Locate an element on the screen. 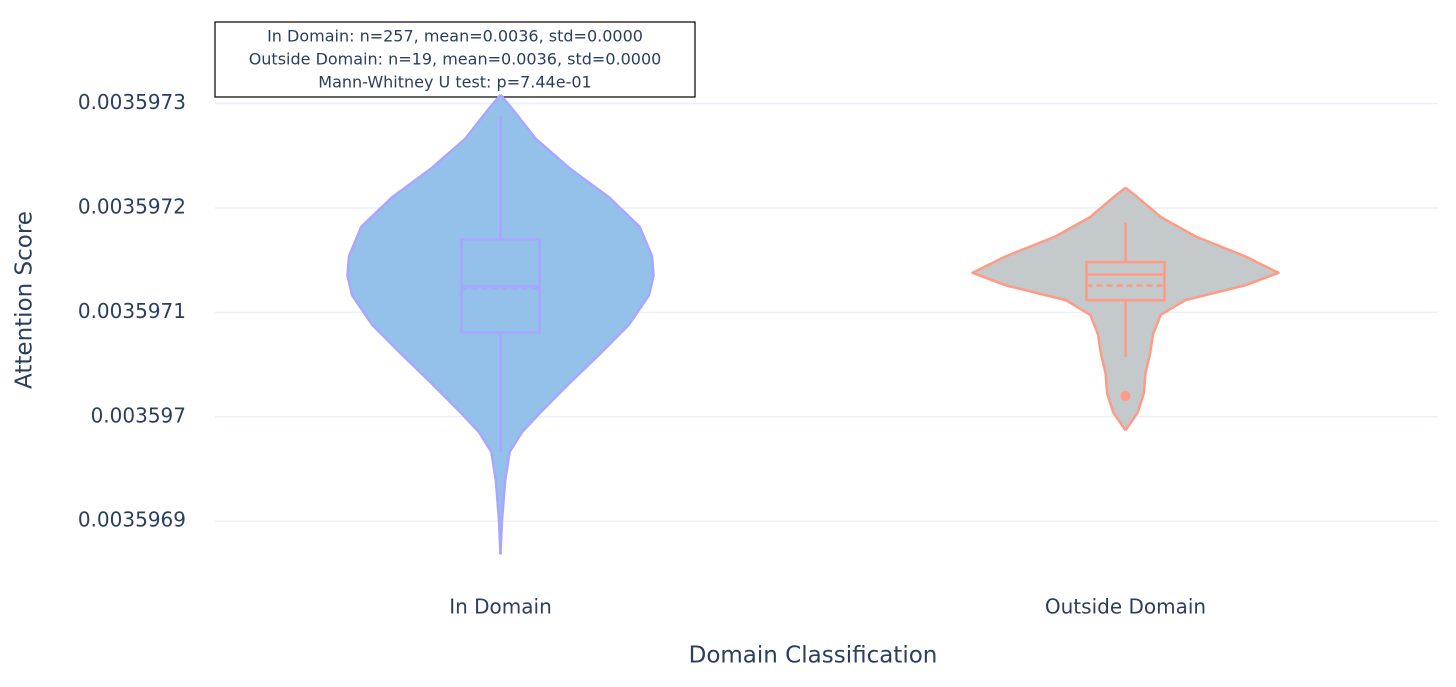 This screenshot has width=1456, height=687. box is located at coordinates (1125, 281).